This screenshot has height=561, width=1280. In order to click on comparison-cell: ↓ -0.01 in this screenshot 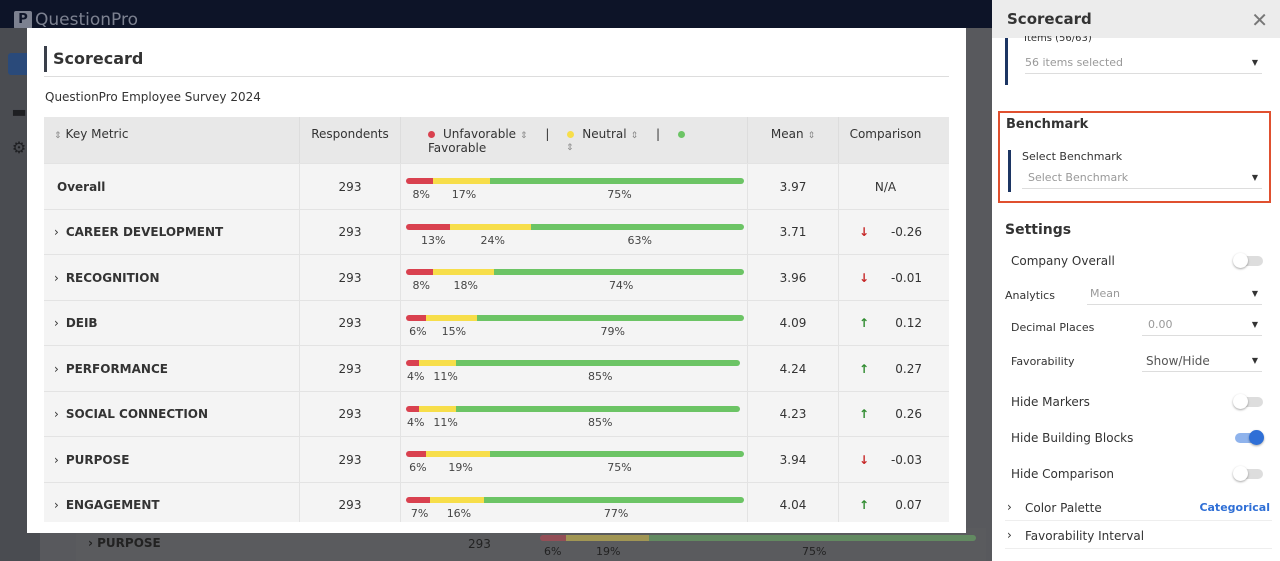, I will do `click(885, 277)`.